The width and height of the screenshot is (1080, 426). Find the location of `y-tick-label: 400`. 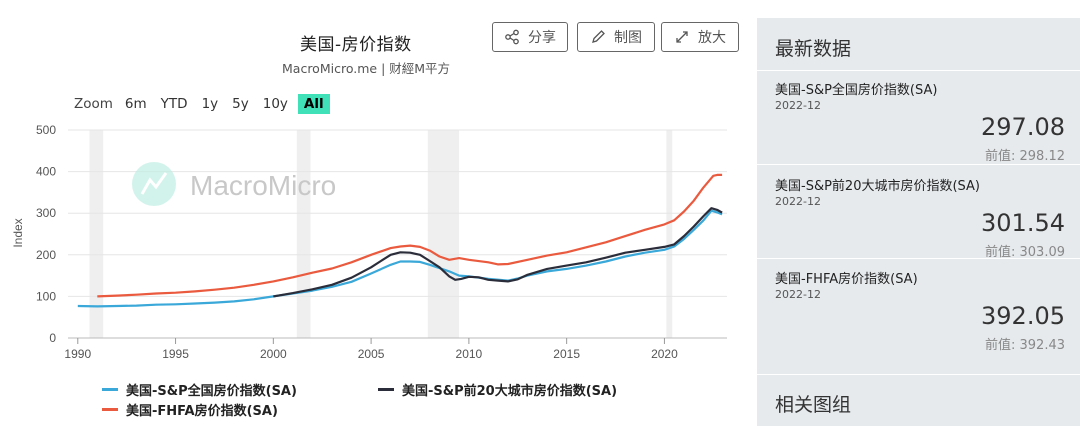

y-tick-label: 400 is located at coordinates (46, 172).